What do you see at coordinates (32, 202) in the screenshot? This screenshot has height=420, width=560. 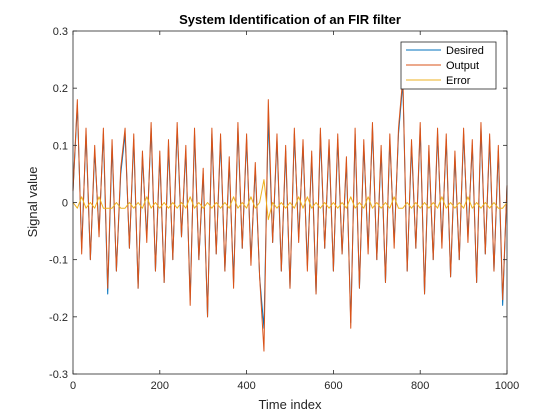 I see `y-axis-label: Signal value` at bounding box center [32, 202].